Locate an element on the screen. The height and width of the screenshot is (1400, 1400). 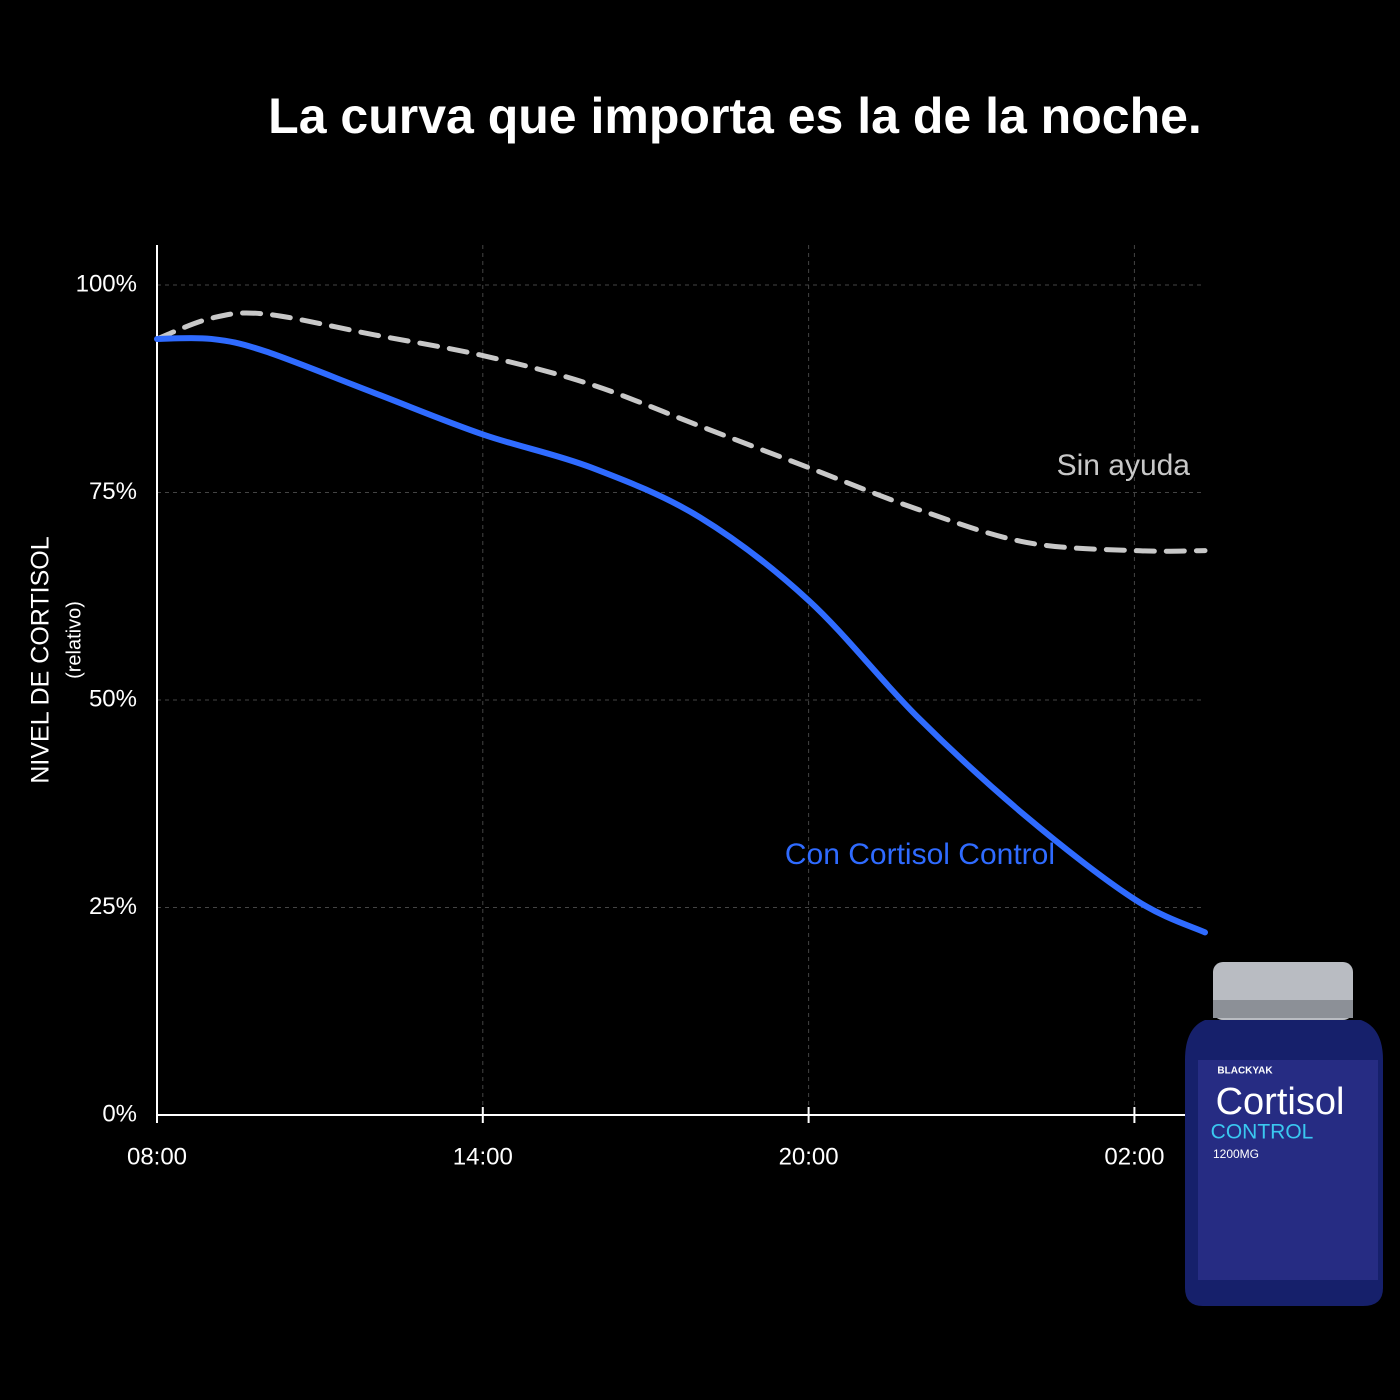
x-tick-label: 02:00 is located at coordinates (1134, 1156).